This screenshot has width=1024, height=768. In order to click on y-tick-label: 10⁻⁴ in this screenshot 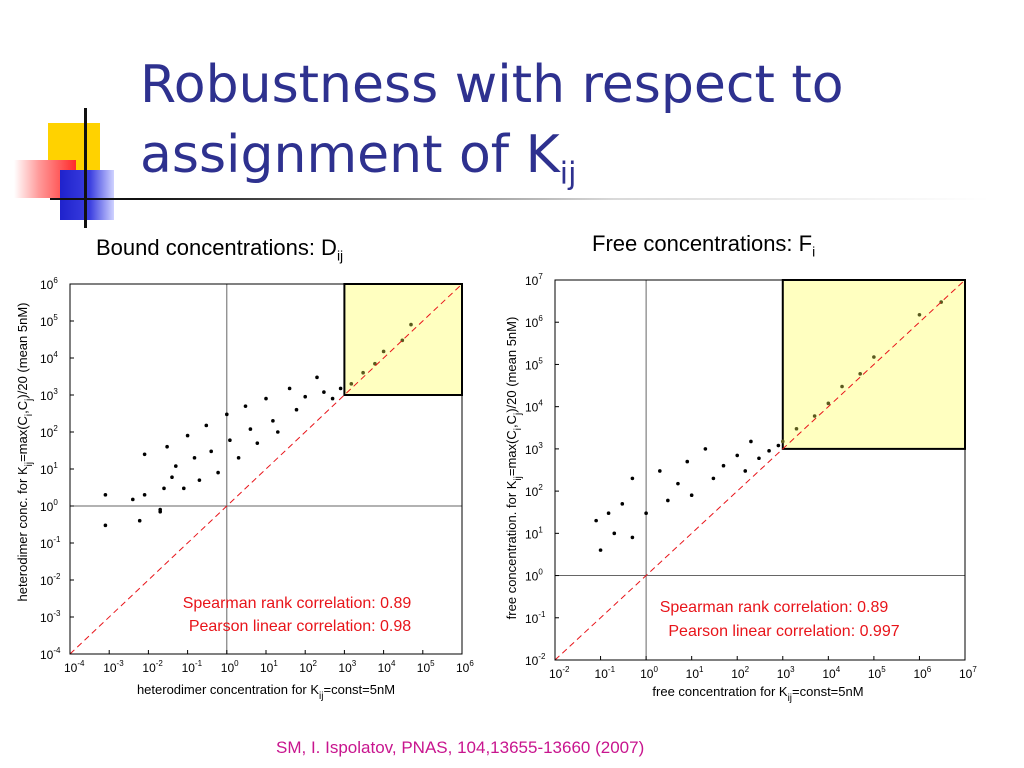, I will do `click(50, 654)`.